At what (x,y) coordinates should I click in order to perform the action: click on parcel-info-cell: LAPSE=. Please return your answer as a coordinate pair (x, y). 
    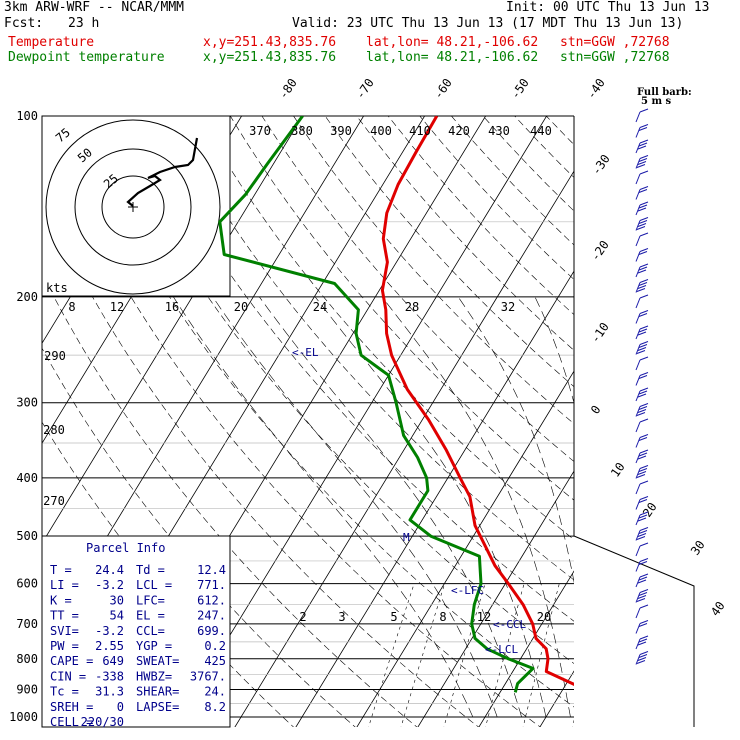
    Looking at the image, I should click on (157, 707).